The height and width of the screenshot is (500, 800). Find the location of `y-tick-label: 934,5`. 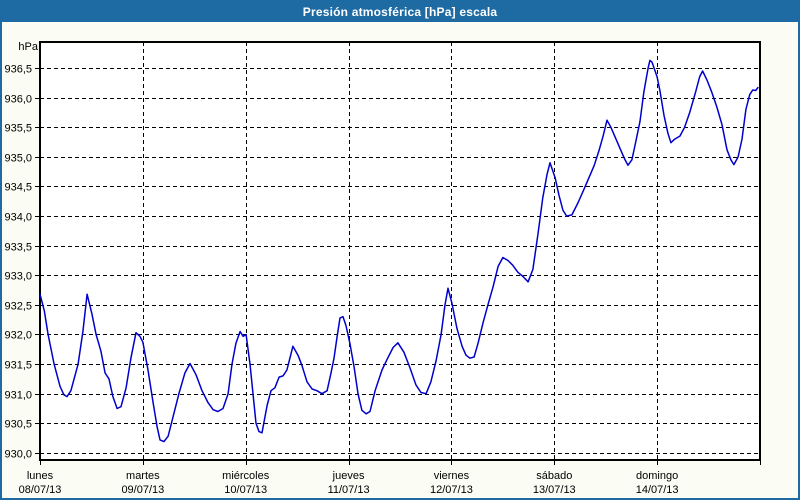

y-tick-label: 934,5 is located at coordinates (18, 188).